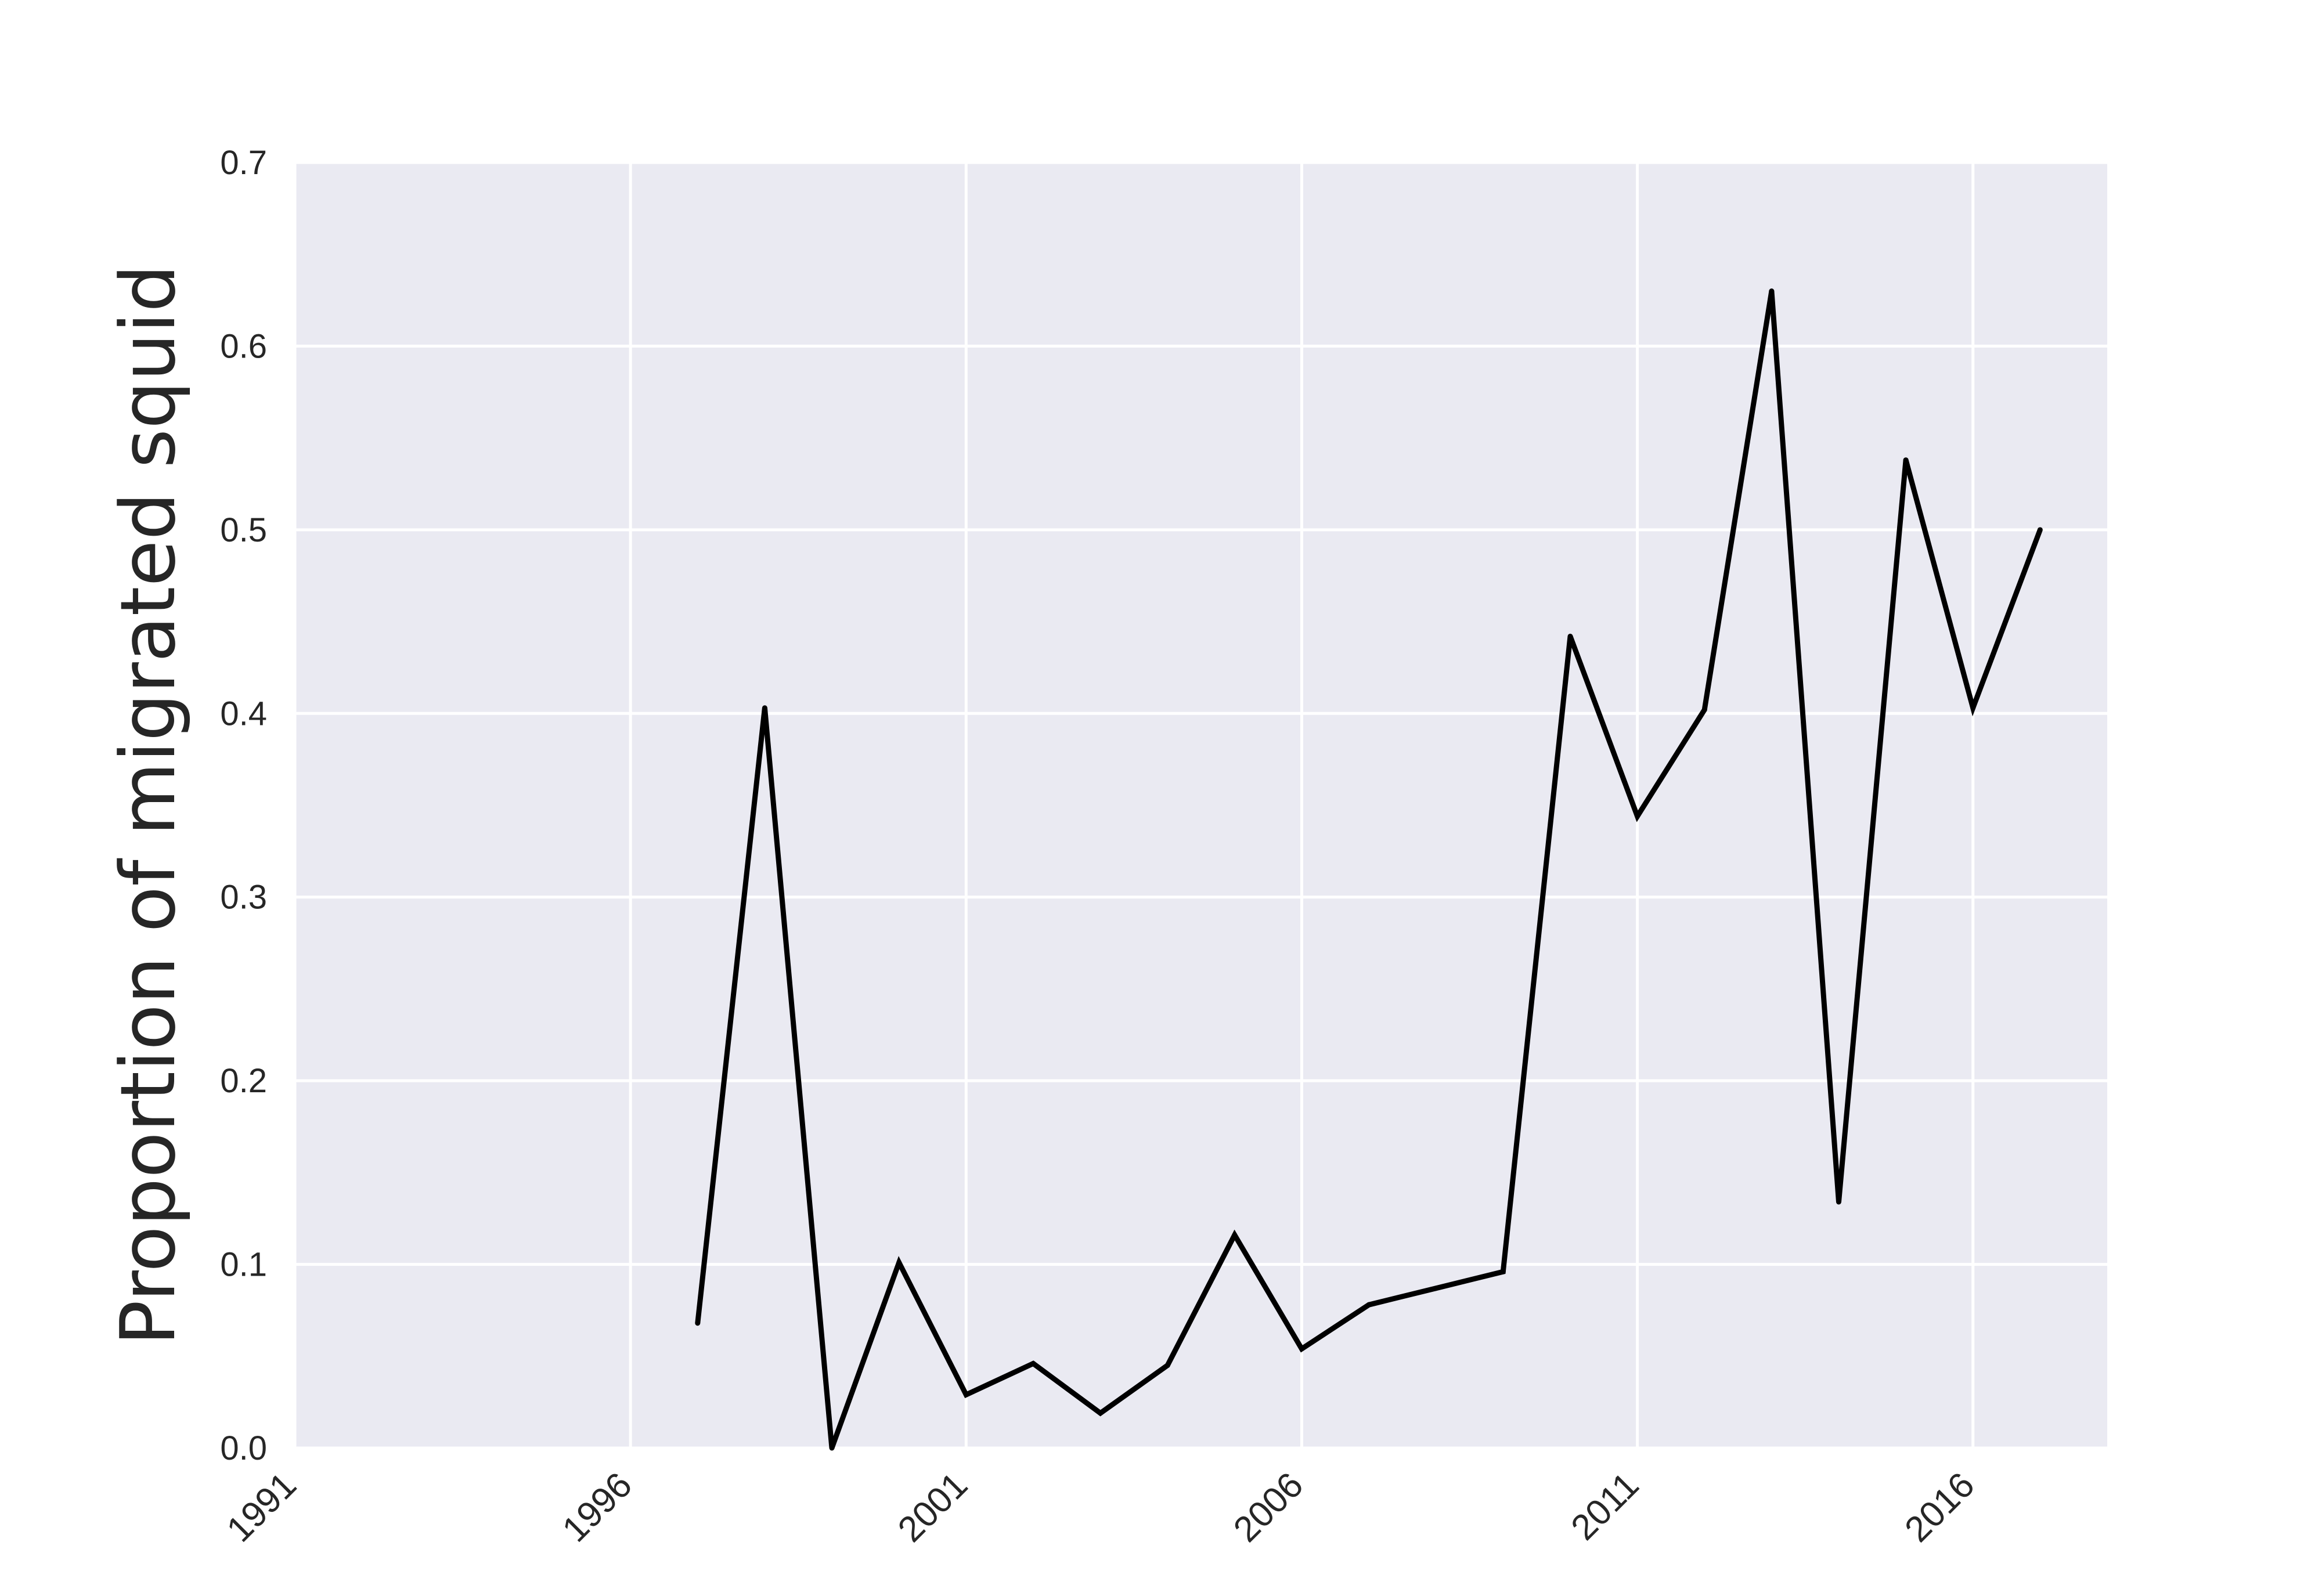 The width and height of the screenshot is (2322, 1596). Describe the element at coordinates (244, 346) in the screenshot. I see `y-tick-label: 0.6` at that location.